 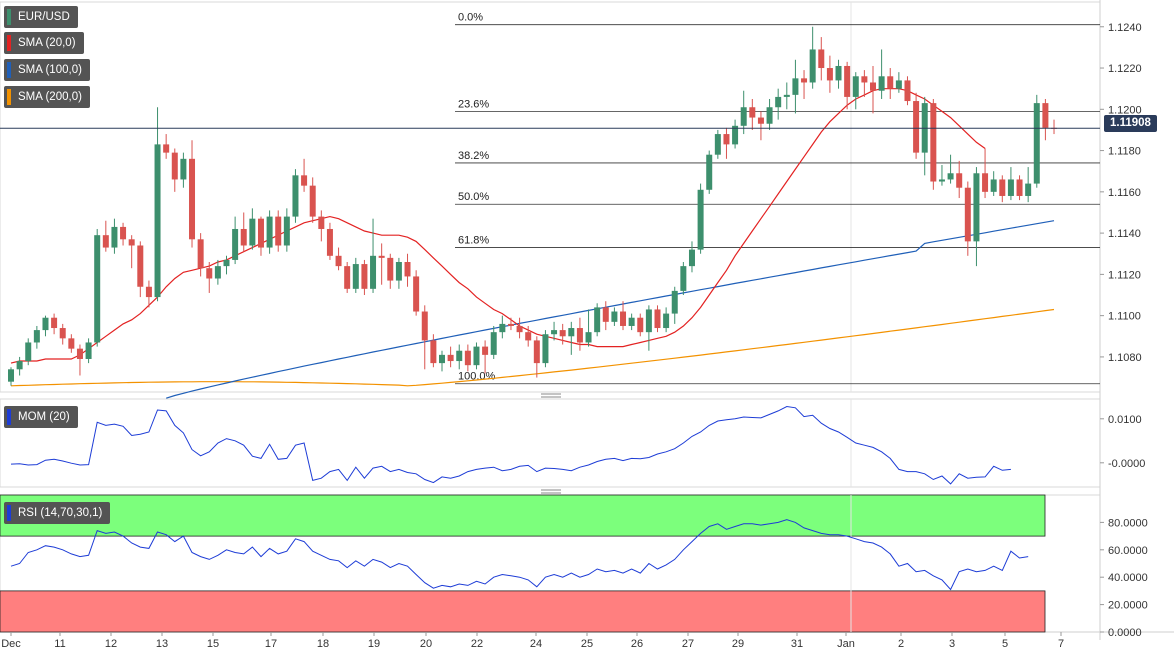 I want to click on mom-legend: MOM (20), so click(x=41, y=417).